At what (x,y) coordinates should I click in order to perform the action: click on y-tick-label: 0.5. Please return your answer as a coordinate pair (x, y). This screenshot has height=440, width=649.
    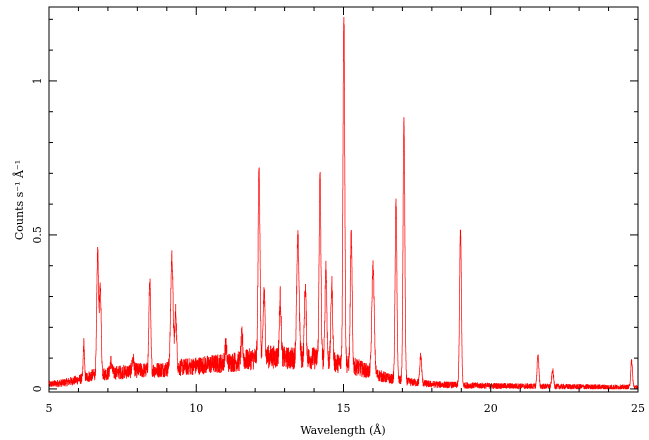
    Looking at the image, I should click on (37, 235).